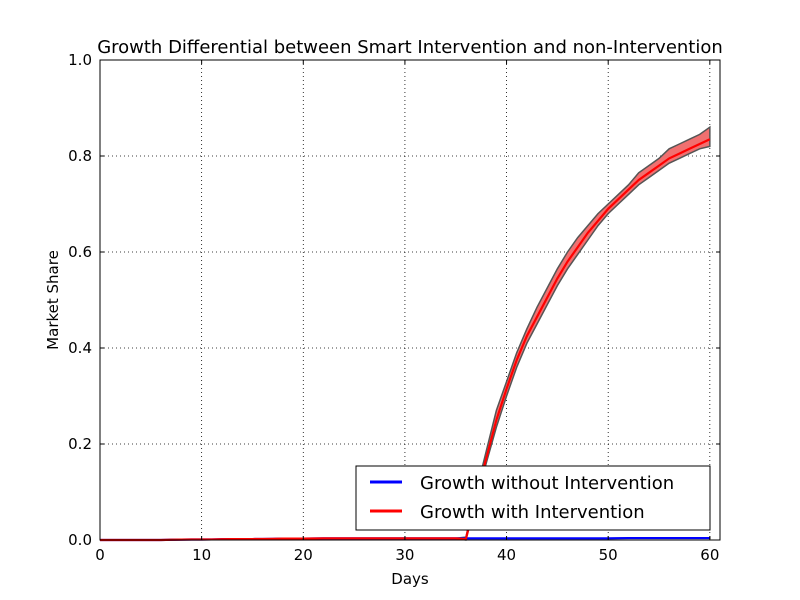 This screenshot has height=600, width=800. What do you see at coordinates (80, 252) in the screenshot?
I see `y-tick-label: 0.6` at bounding box center [80, 252].